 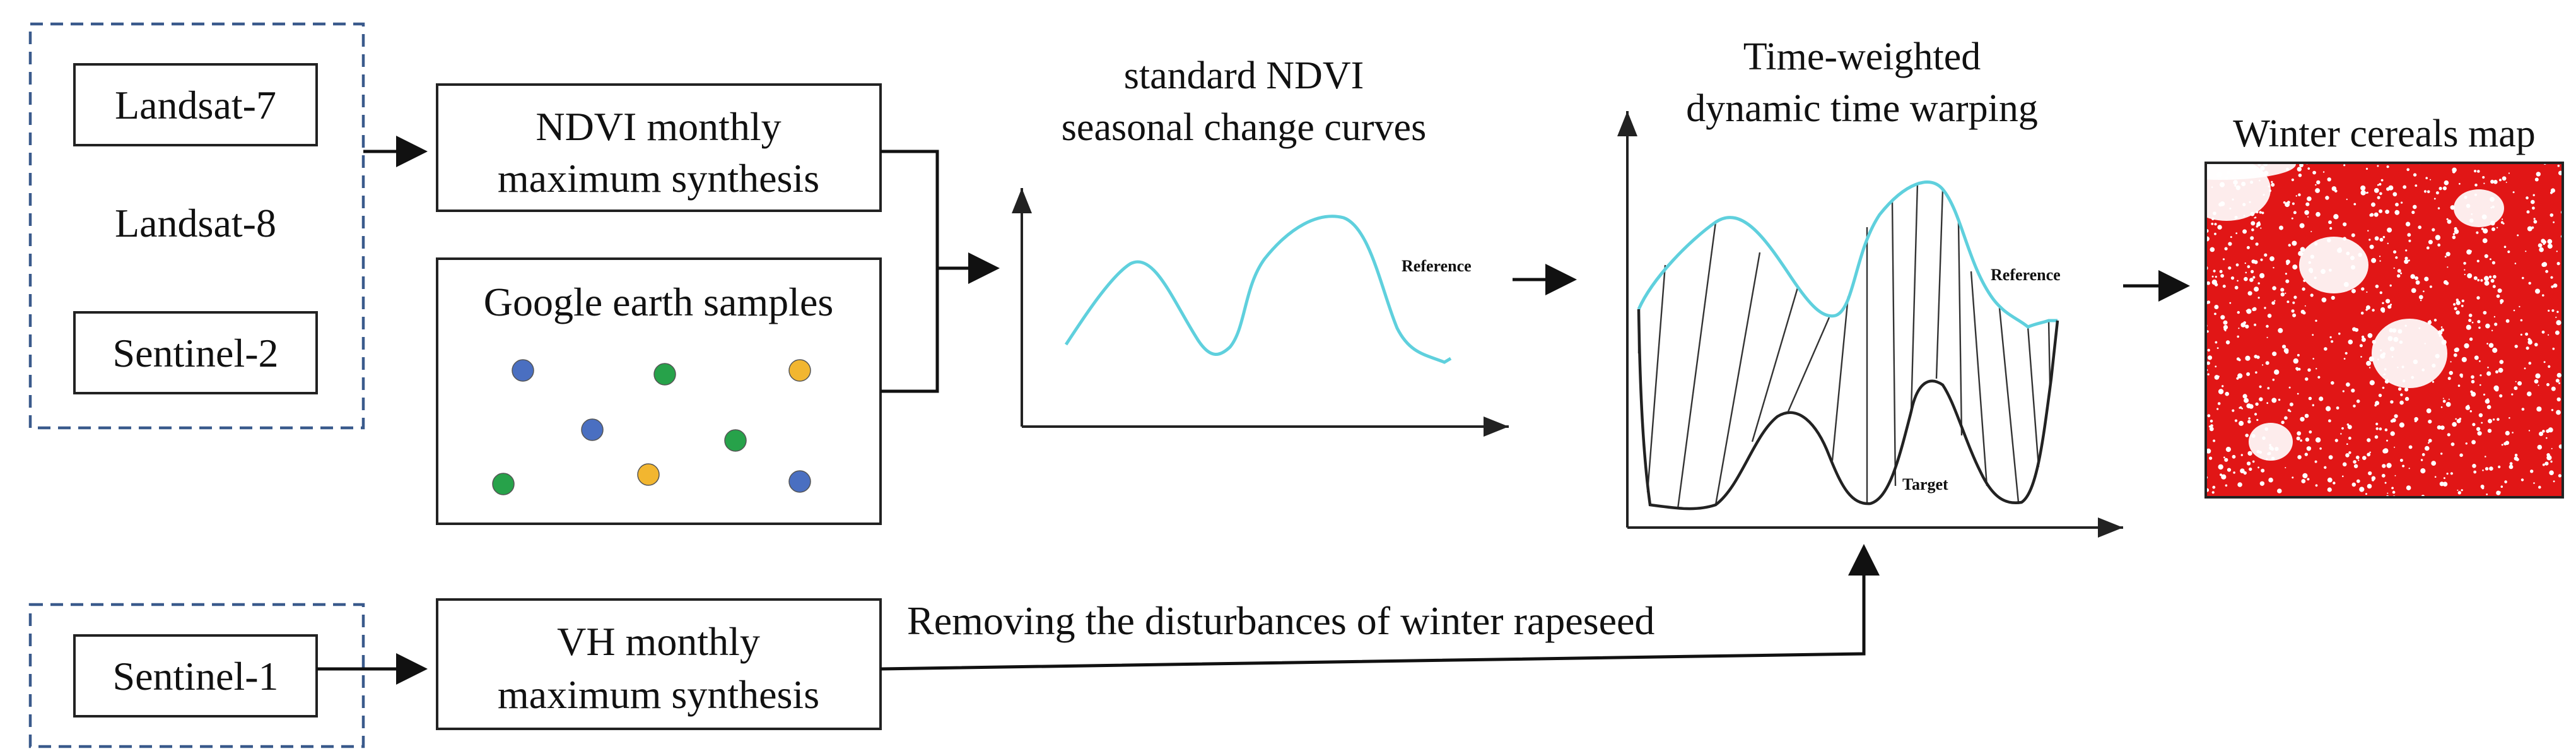 I want to click on twdtw-reference-curve, so click(x=1847, y=254).